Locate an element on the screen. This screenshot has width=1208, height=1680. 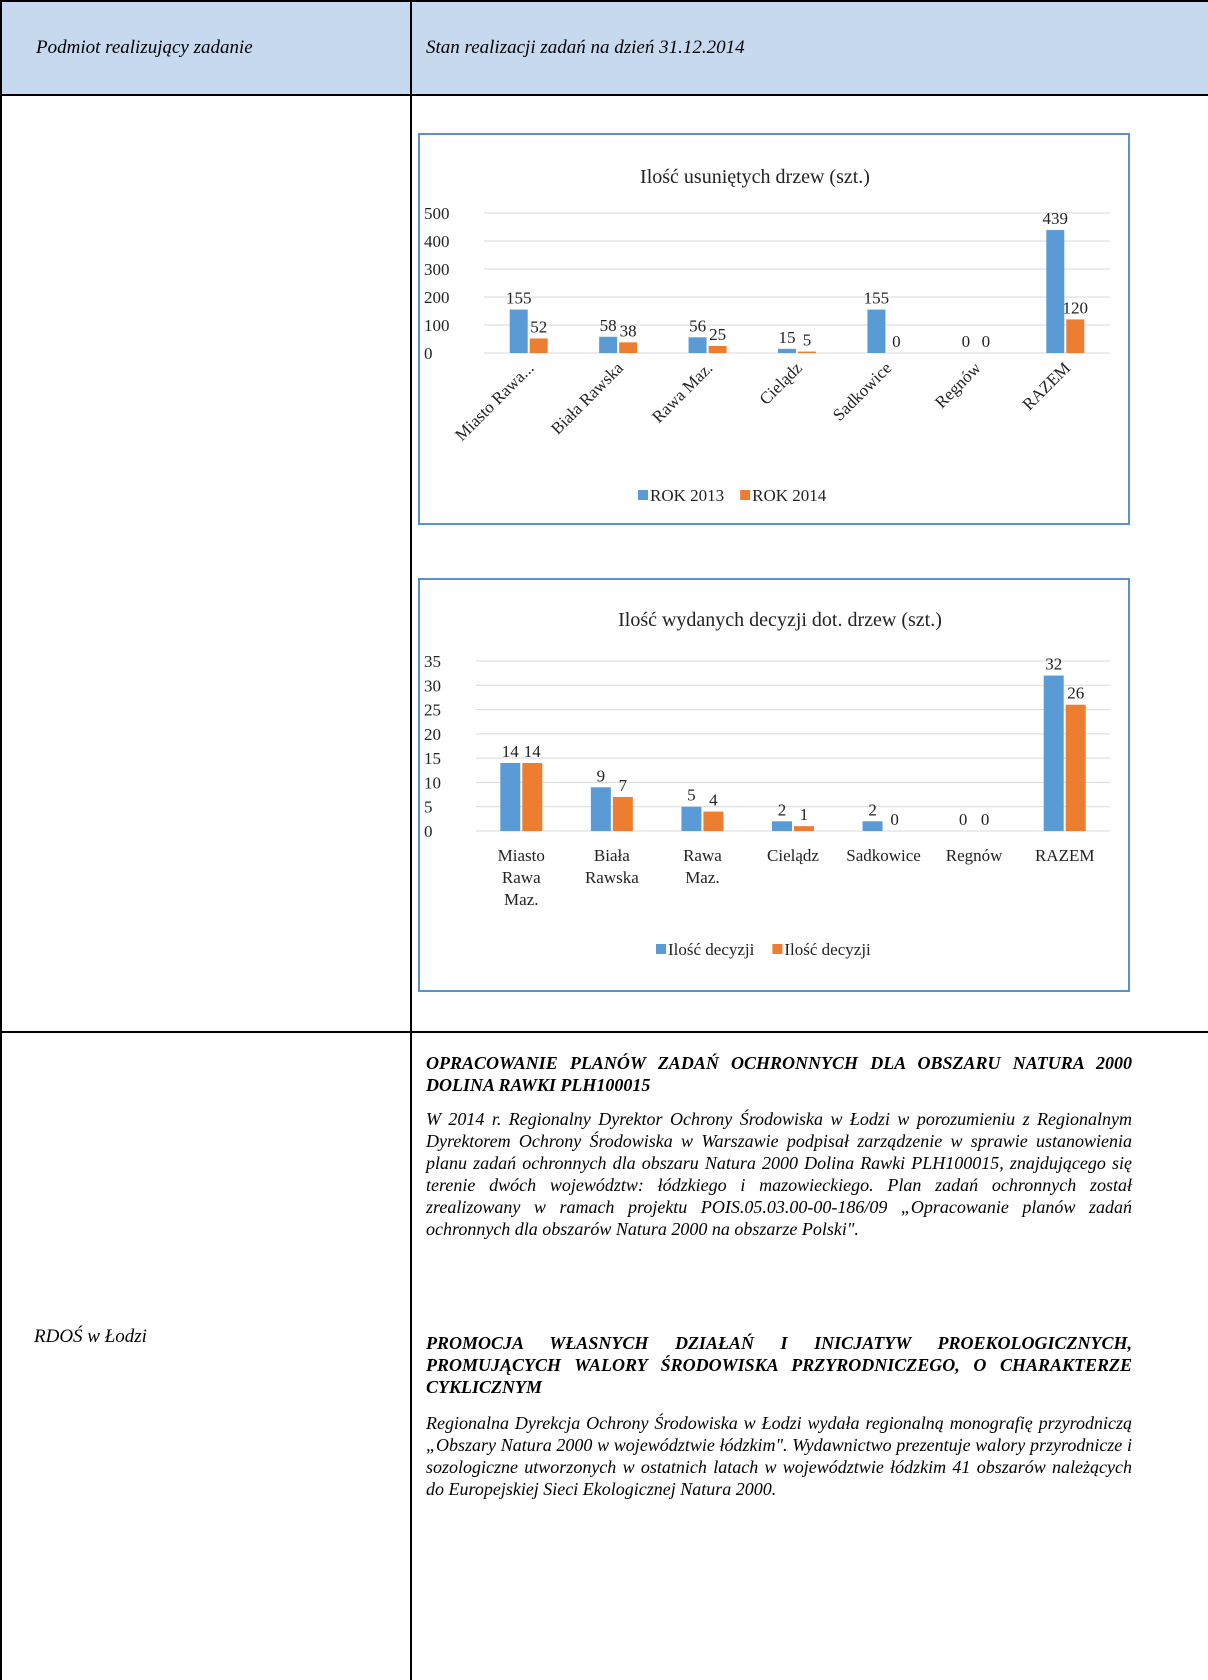
data-label: 7 is located at coordinates (623, 785).